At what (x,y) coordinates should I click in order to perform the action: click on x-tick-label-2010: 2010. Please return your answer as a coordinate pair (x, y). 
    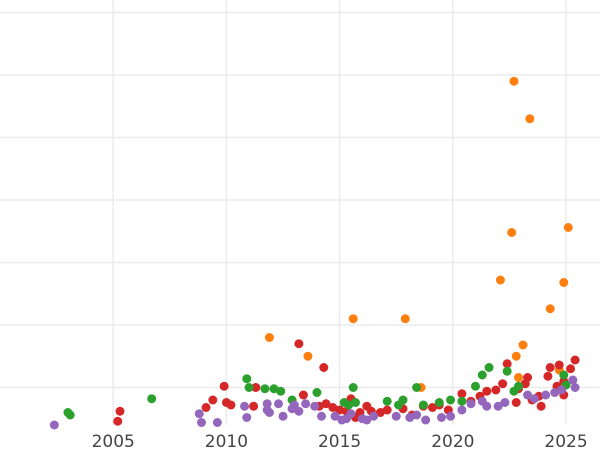
    Looking at the image, I should click on (226, 441).